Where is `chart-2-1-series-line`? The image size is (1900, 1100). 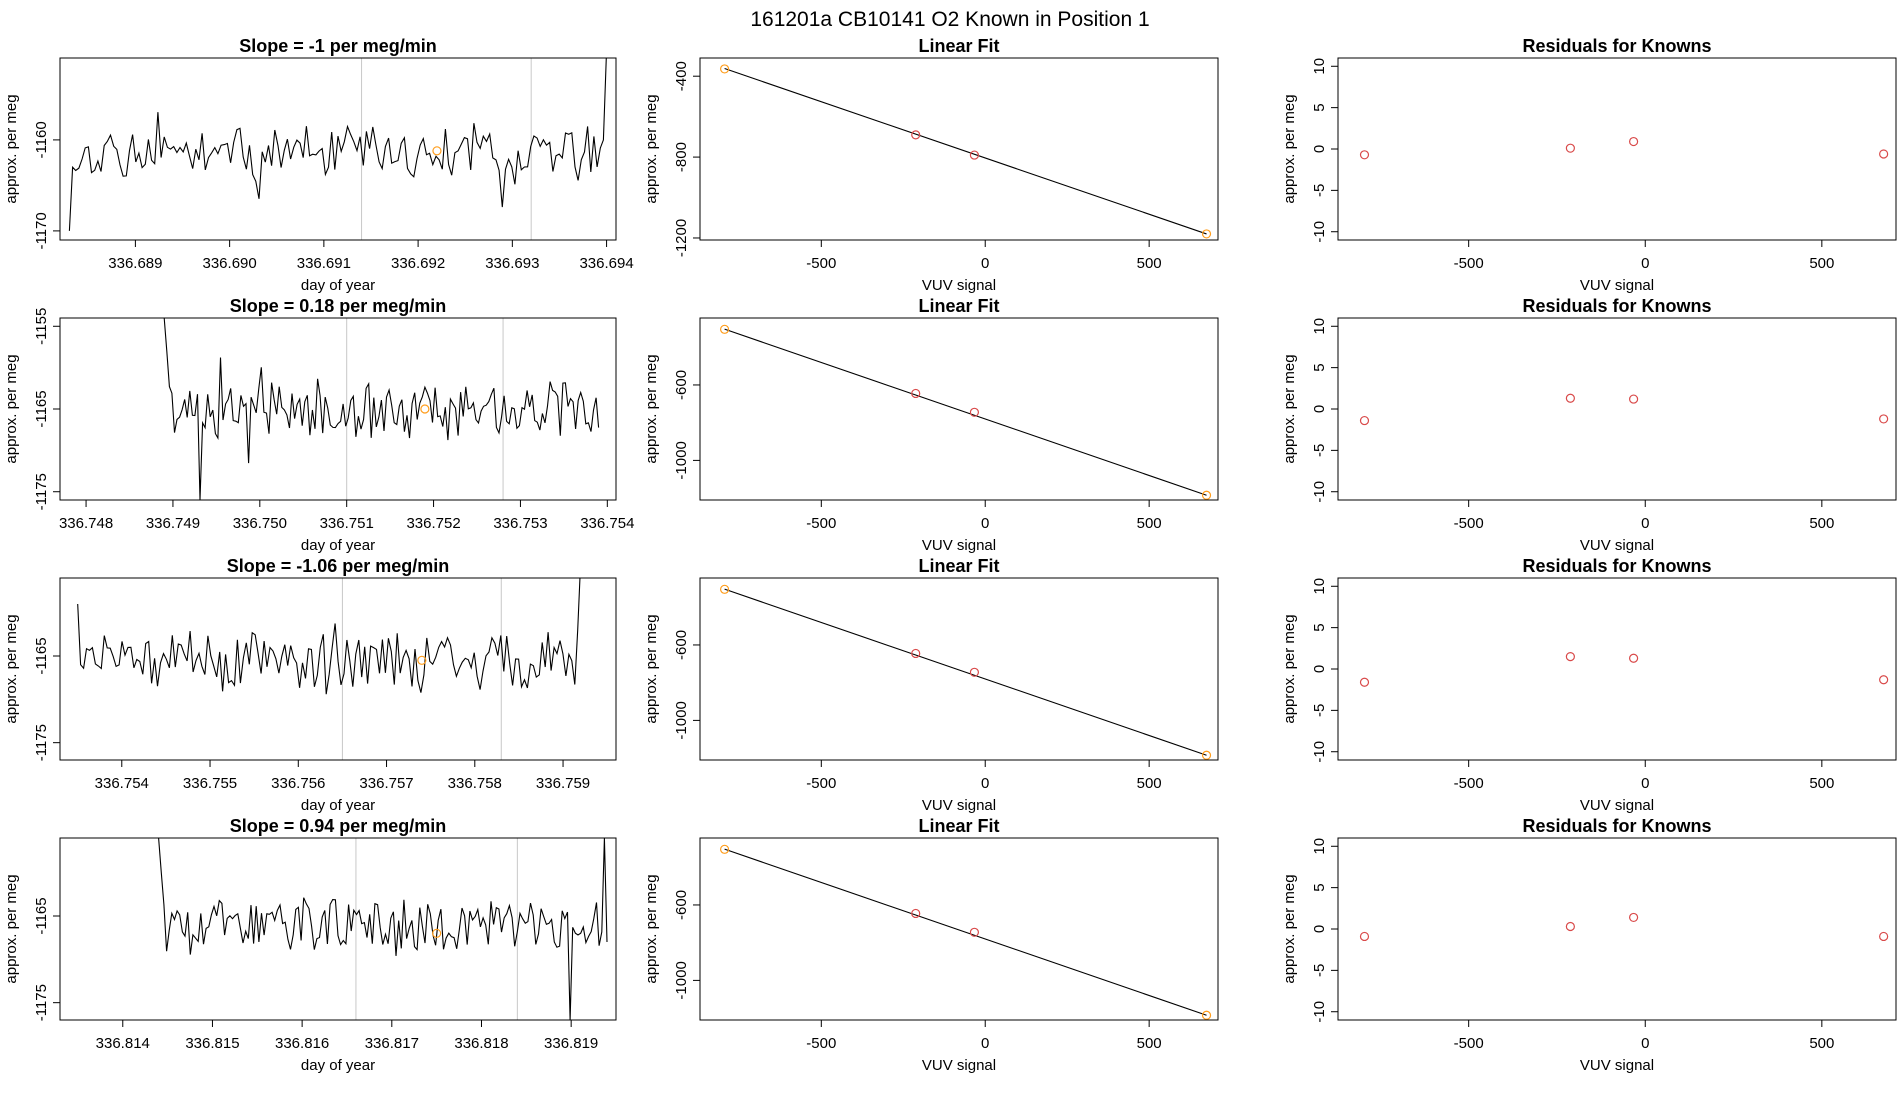
chart-2-1-series-line is located at coordinates (381, 409).